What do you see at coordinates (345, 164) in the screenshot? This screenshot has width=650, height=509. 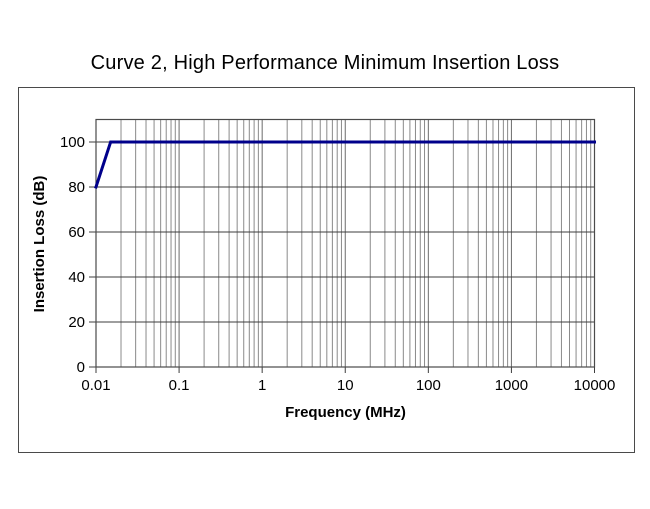 I see `insertion-loss-curve` at bounding box center [345, 164].